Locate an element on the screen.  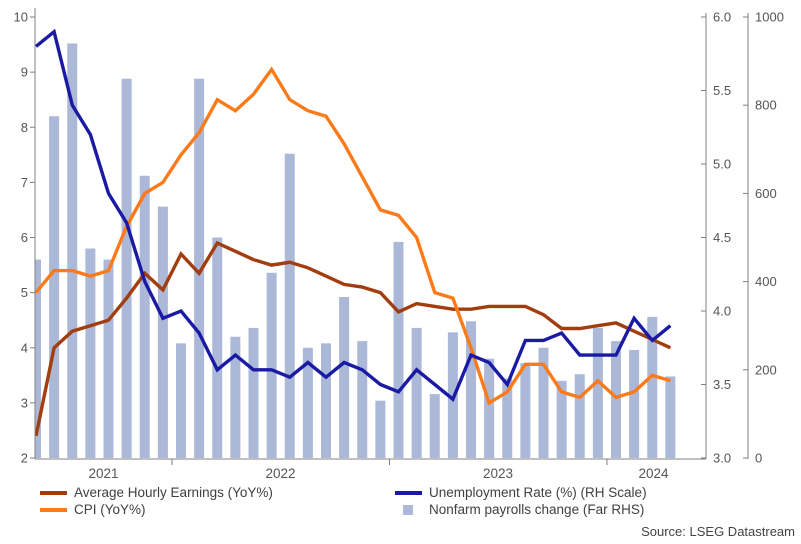
legend-item-cpi: CPI (YoY%) is located at coordinates (217, 509).